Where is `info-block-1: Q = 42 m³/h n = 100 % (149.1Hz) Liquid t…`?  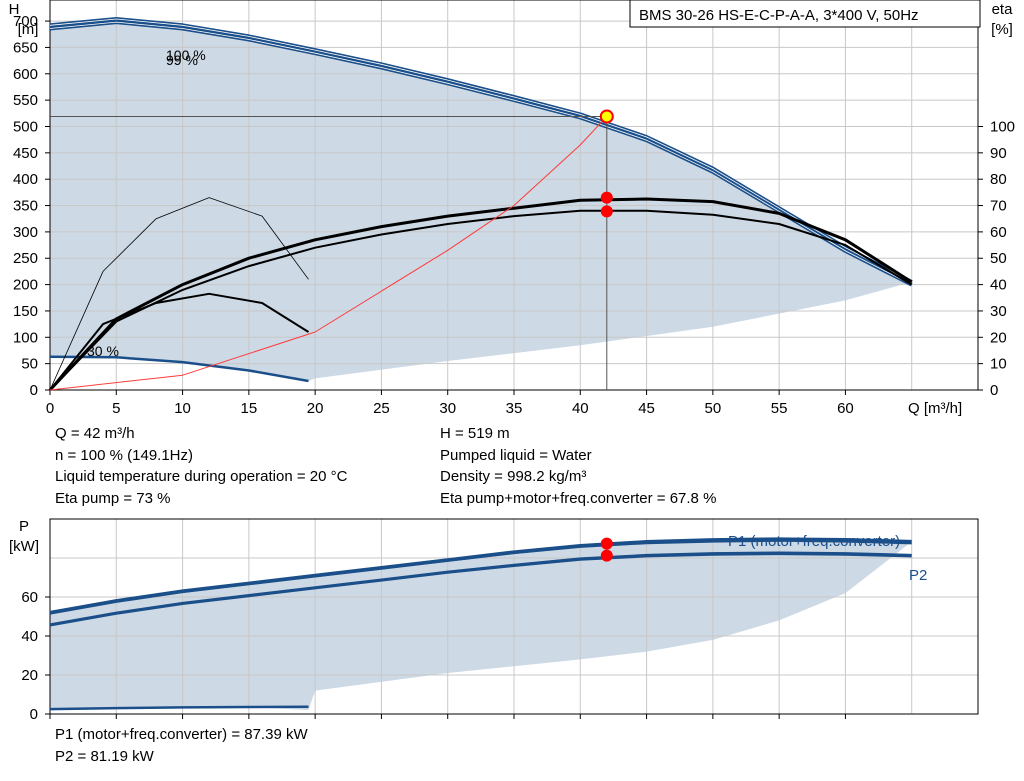
info-block-1: Q = 42 m³/h n = 100 % (149.1Hz) Liquid t… is located at coordinates (201, 466).